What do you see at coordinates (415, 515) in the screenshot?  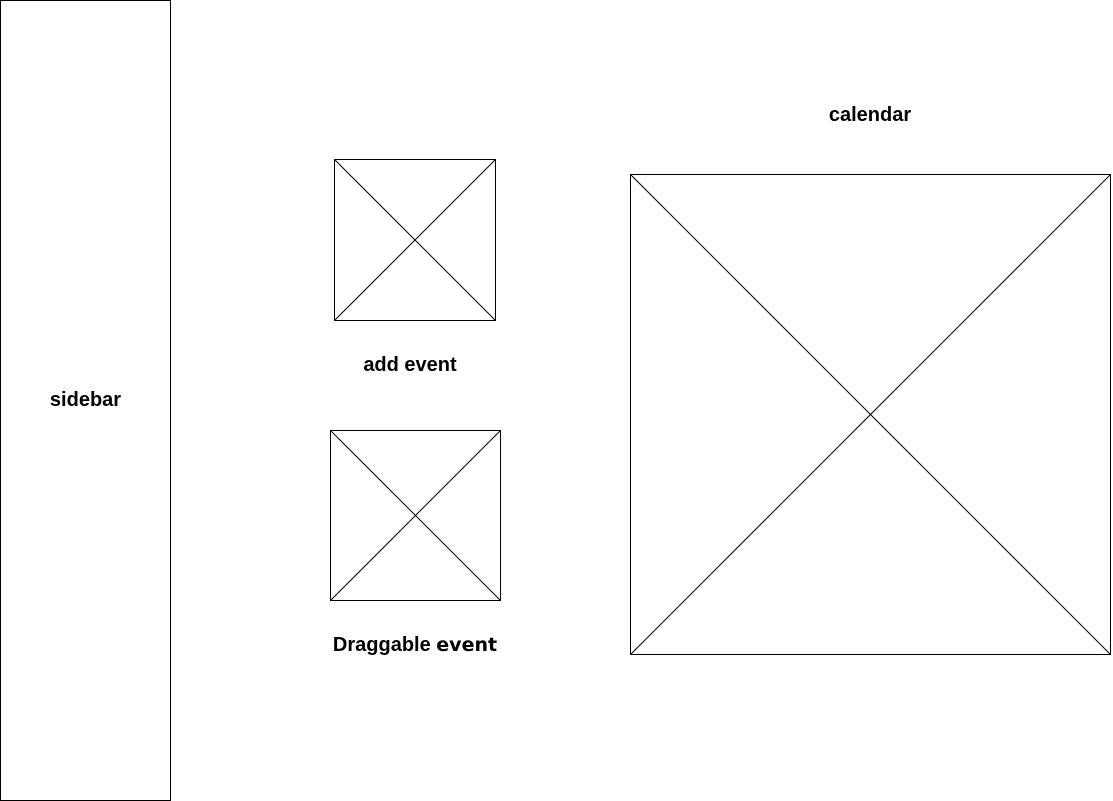 I see `draggable-event-placeholder` at bounding box center [415, 515].